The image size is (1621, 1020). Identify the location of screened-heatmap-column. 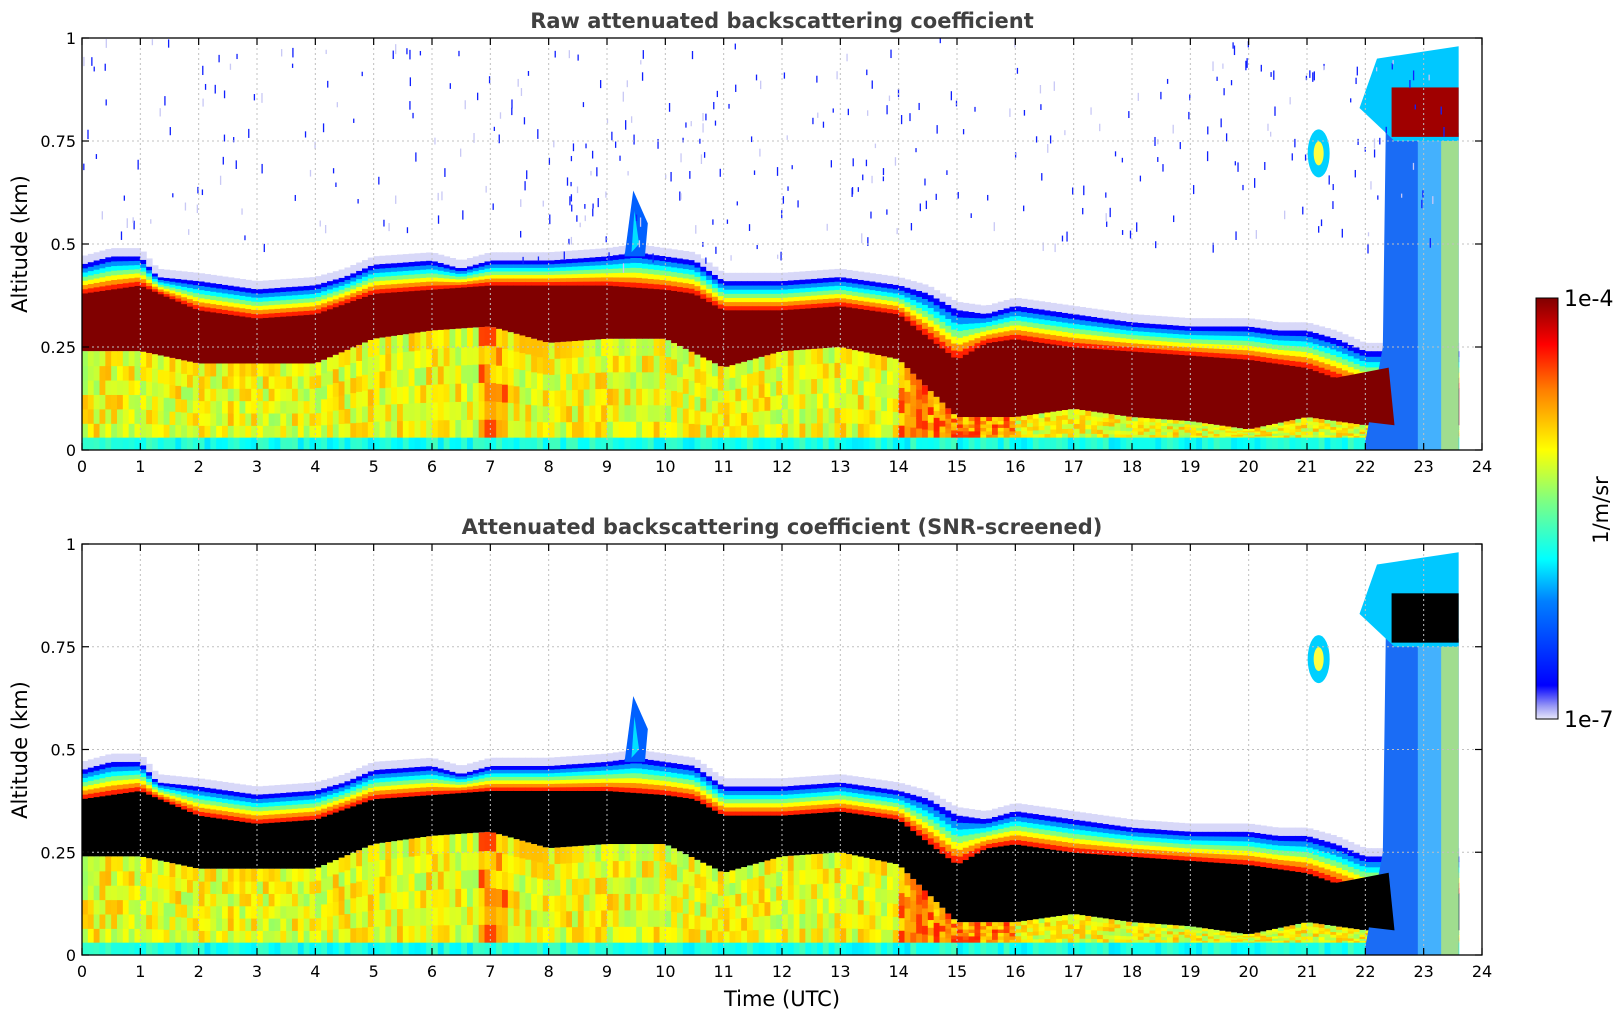
(237, 869).